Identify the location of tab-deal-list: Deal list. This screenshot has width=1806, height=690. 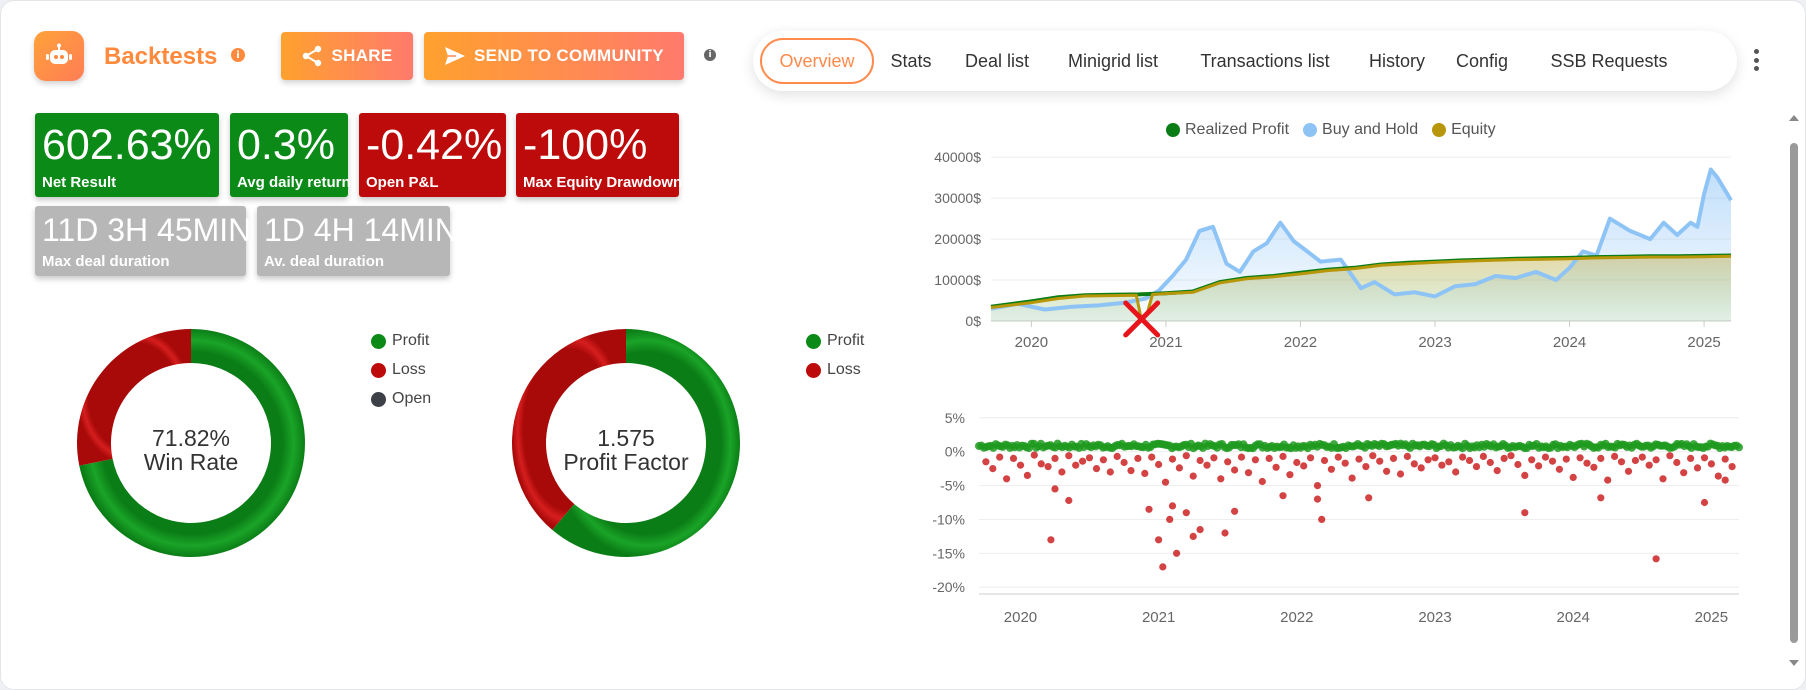
(997, 60).